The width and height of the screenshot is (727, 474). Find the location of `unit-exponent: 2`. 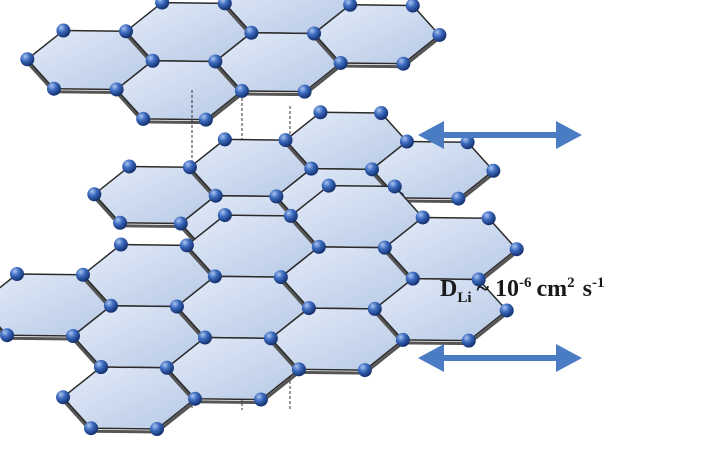

unit-exponent: 2 is located at coordinates (571, 283).